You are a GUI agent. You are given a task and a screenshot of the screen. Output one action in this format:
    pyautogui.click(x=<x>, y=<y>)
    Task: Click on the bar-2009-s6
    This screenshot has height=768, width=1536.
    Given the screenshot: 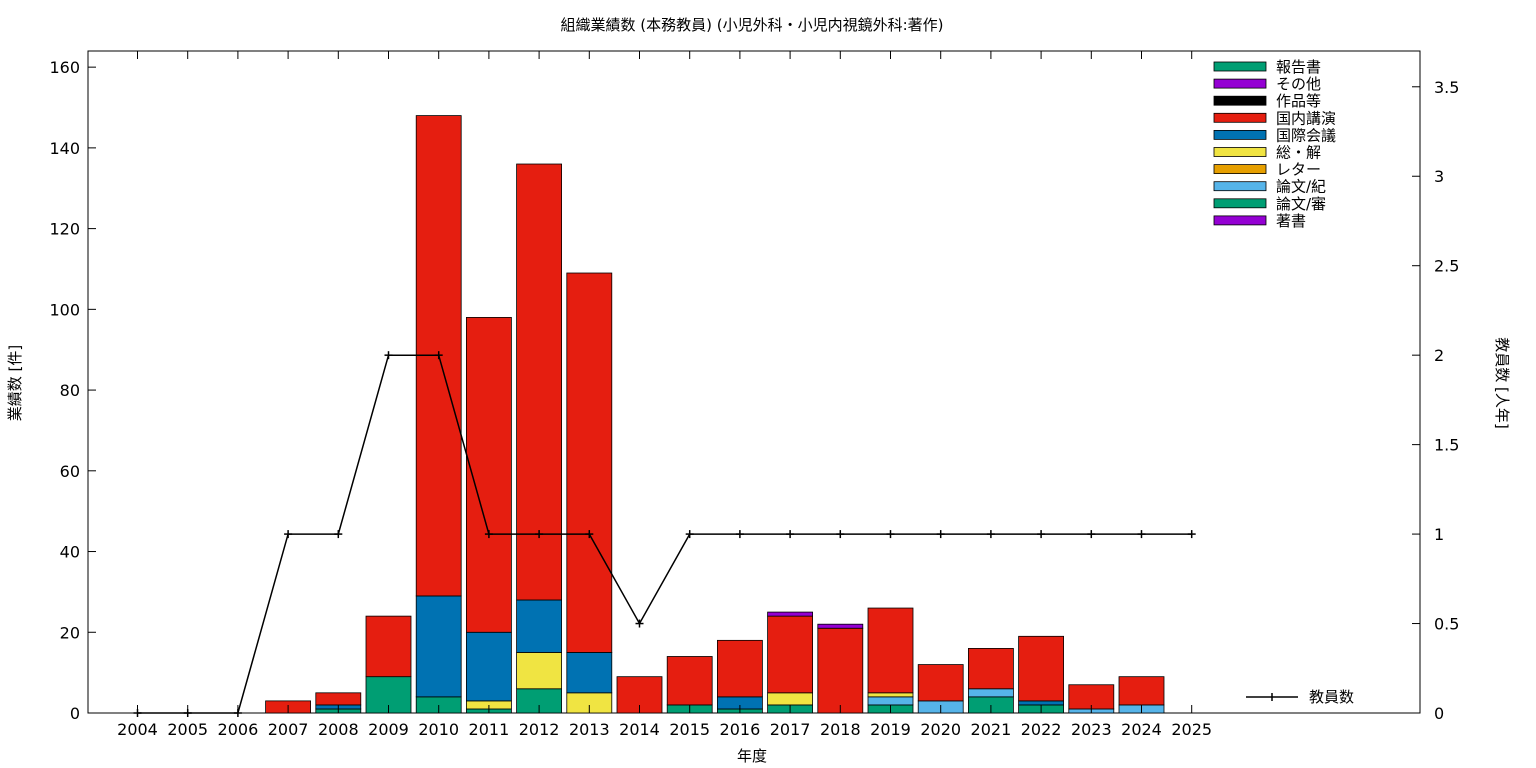 What is the action you would take?
    pyautogui.click(x=388, y=646)
    